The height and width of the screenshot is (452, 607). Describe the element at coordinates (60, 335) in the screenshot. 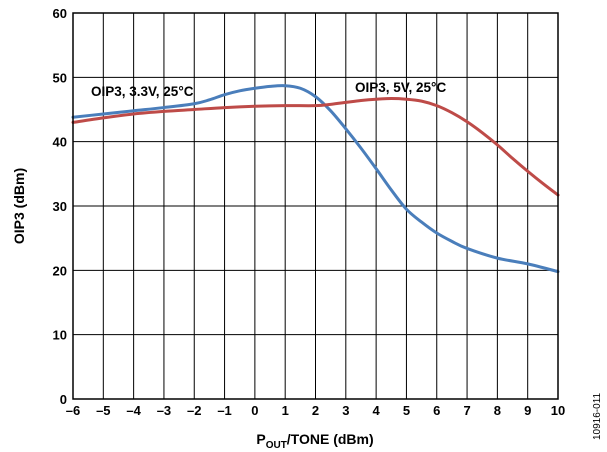

I see `y-tick-label: 10` at that location.